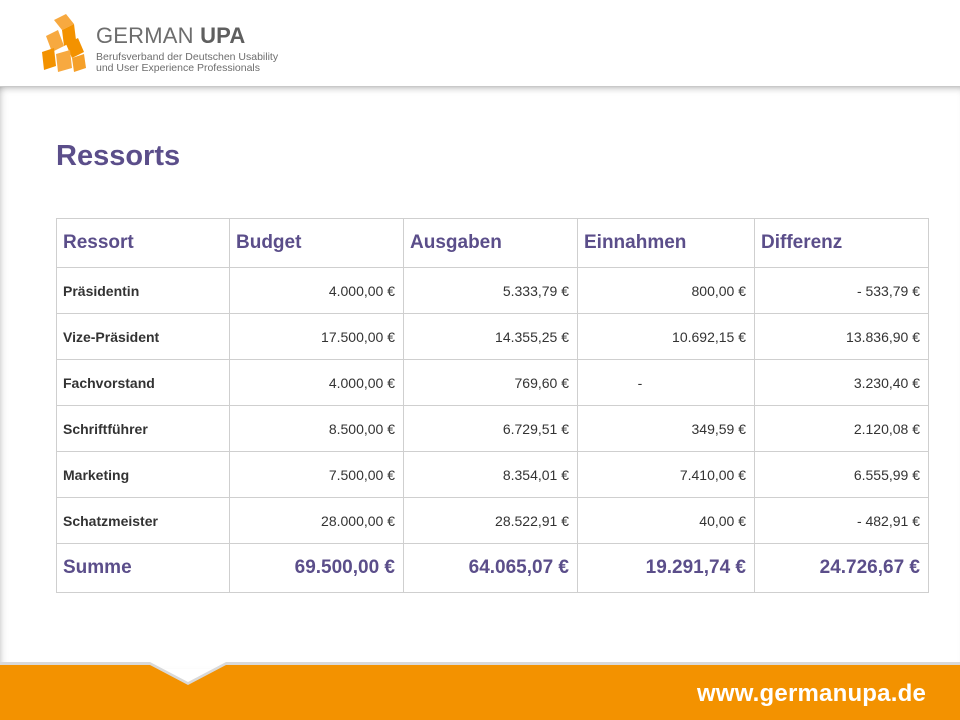 Image resolution: width=960 pixels, height=720 pixels. I want to click on cell-budget: 17.500,00 €, so click(316, 336).